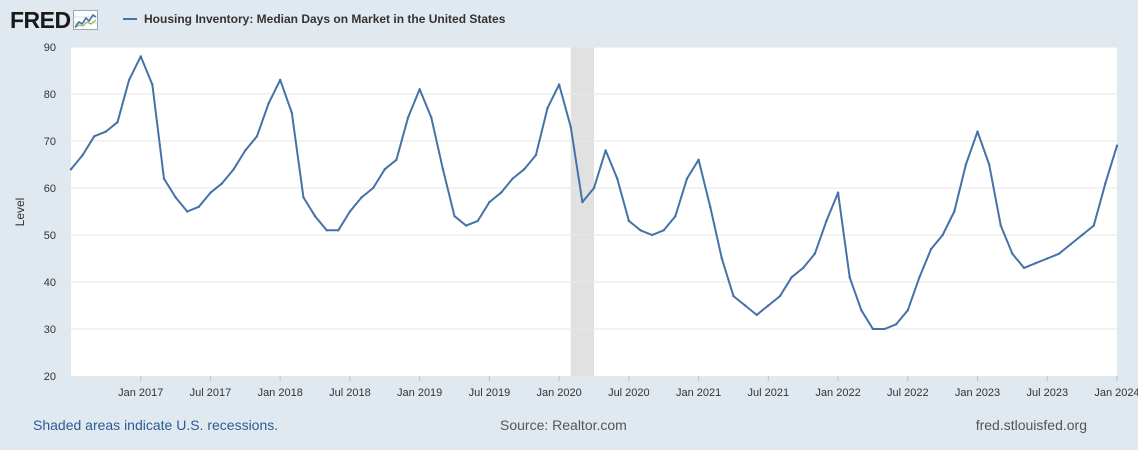  I want to click on x-tick-label: Jul 2019, so click(490, 393).